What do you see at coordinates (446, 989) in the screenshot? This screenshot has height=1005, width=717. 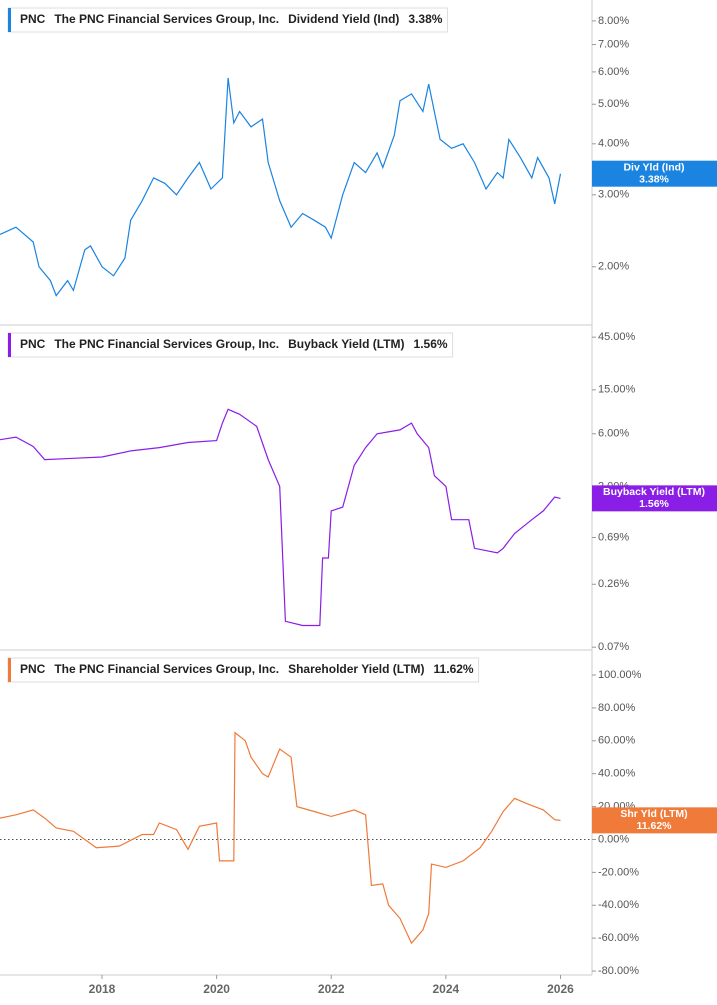 I see `x-tick-label: 2024` at bounding box center [446, 989].